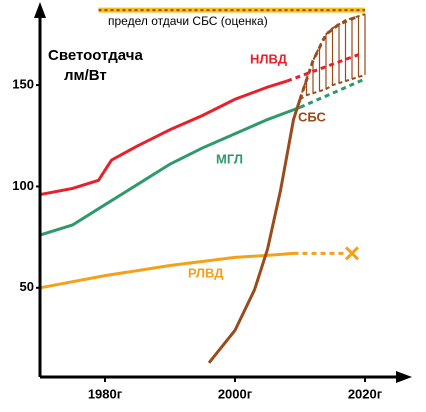 Image resolution: width=426 pixels, height=412 pixels. What do you see at coordinates (95, 55) in the screenshot?
I see `y-axis-label: Светоотдача` at bounding box center [95, 55].